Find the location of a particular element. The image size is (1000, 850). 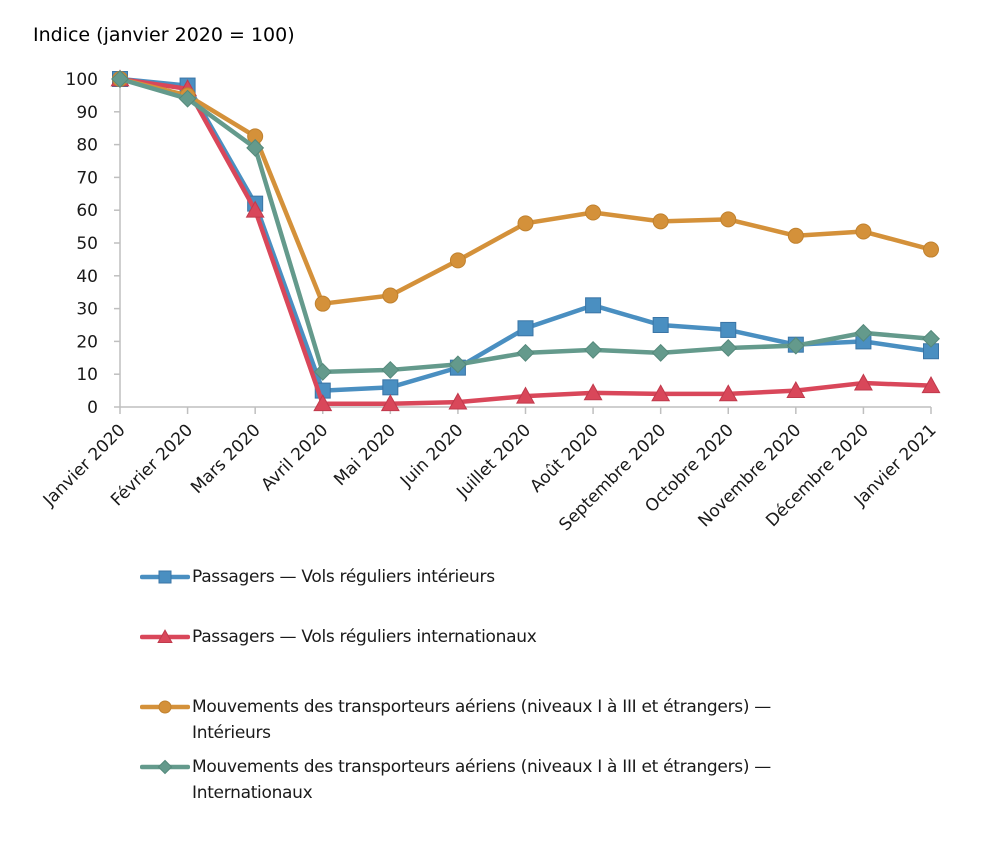

y-tick-label: 20 is located at coordinates (87, 342).